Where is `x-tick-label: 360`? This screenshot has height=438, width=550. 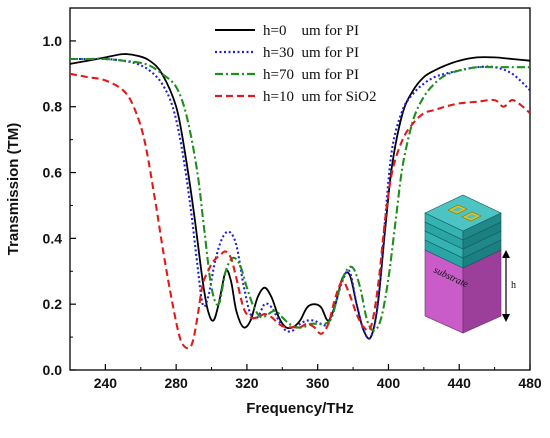
x-tick-label: 360 is located at coordinates (318, 383).